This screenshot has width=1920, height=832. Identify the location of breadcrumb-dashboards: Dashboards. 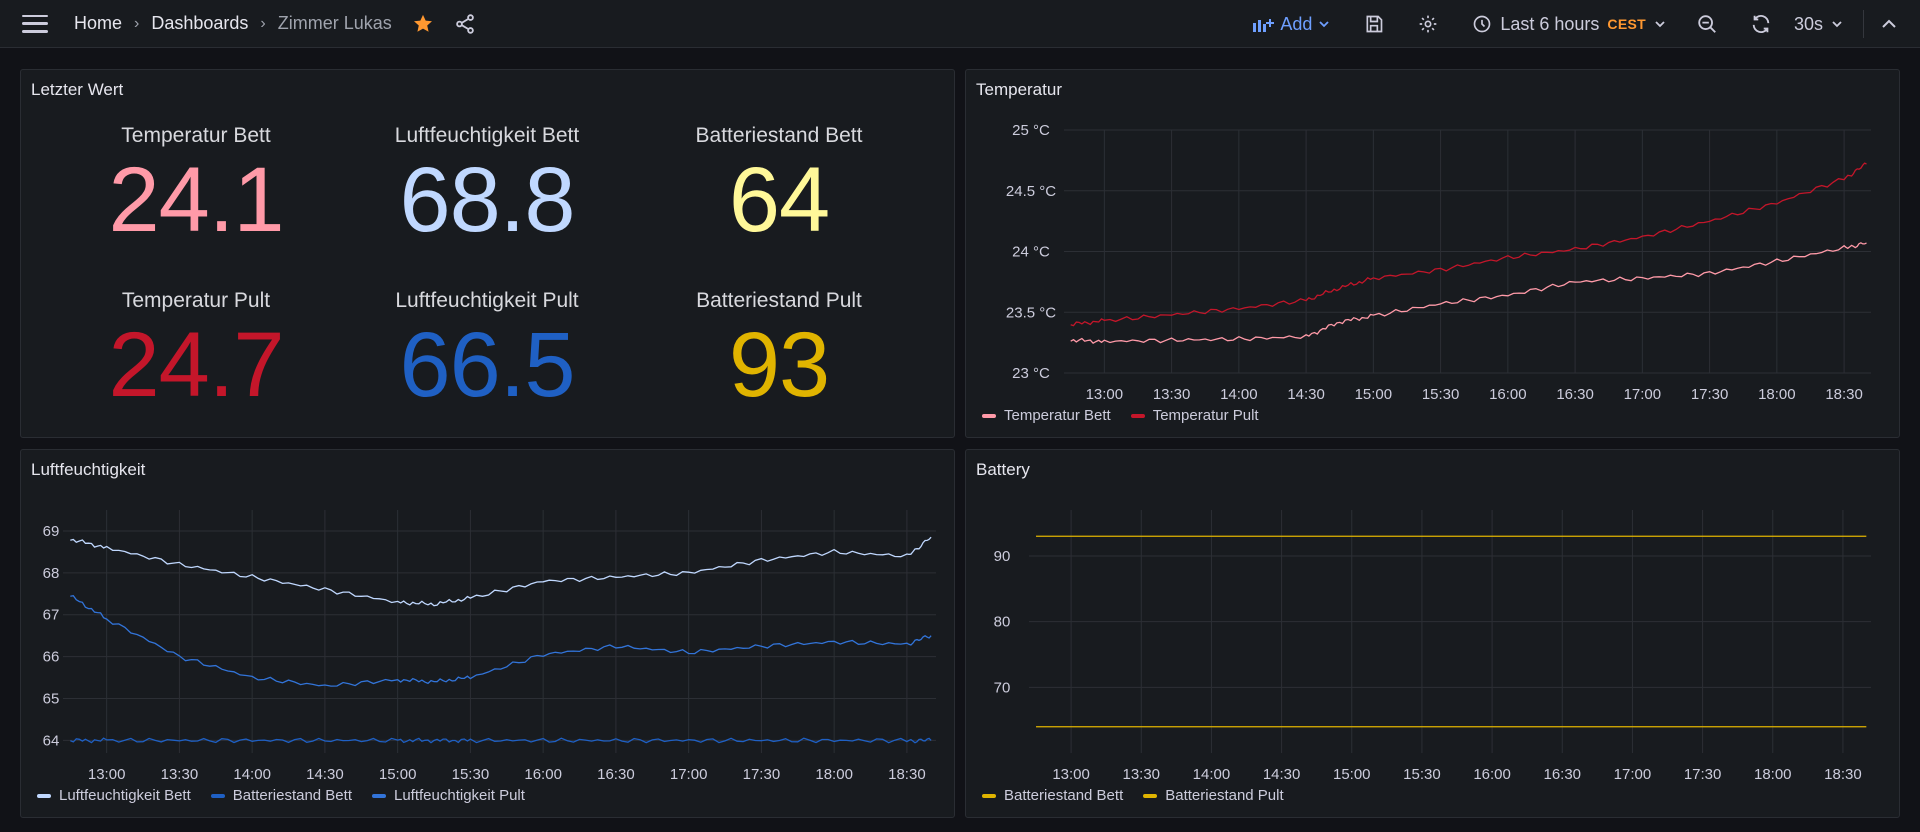
(200, 23).